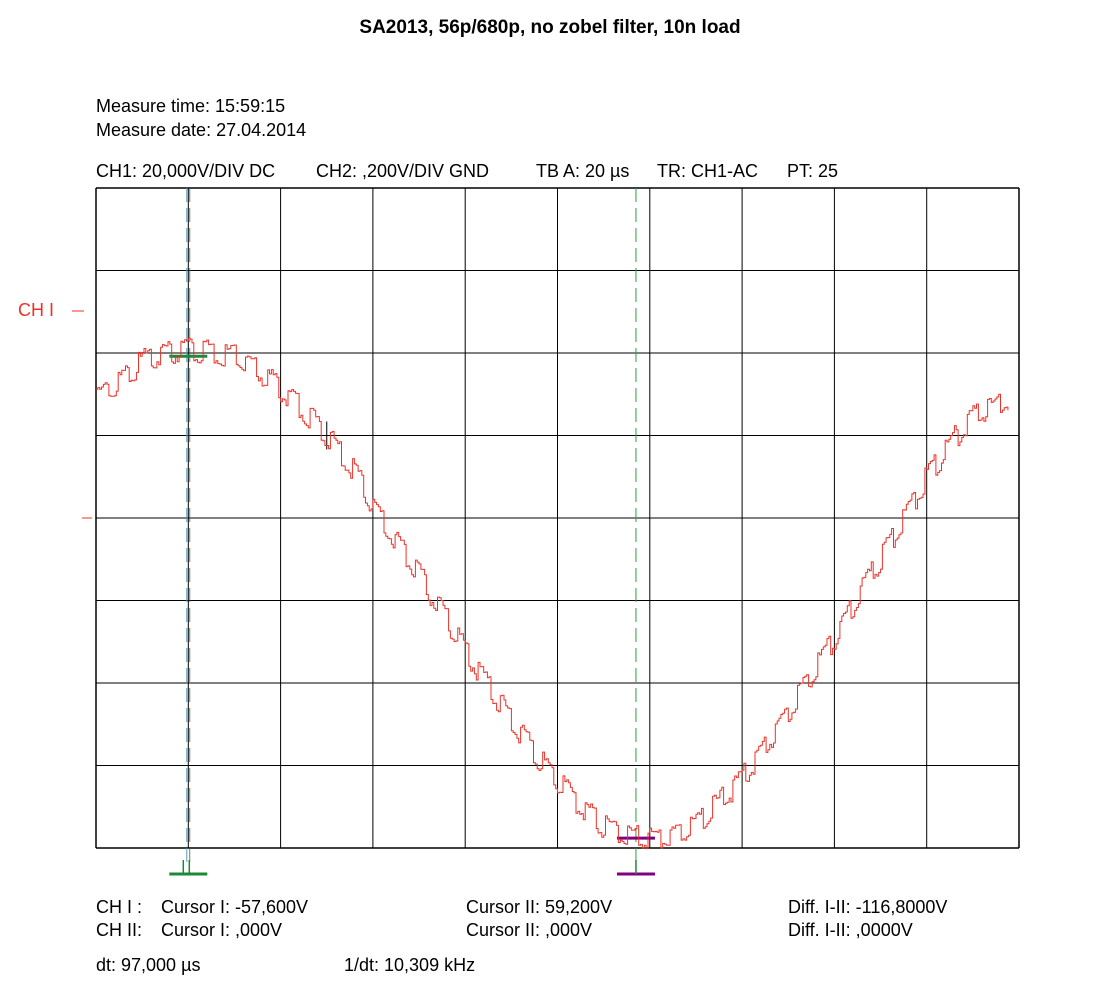 Image resolution: width=1100 pixels, height=1000 pixels. Describe the element at coordinates (403, 171) in the screenshot. I see `ch2-setting: CH2: ,200V/DIV GND` at that location.